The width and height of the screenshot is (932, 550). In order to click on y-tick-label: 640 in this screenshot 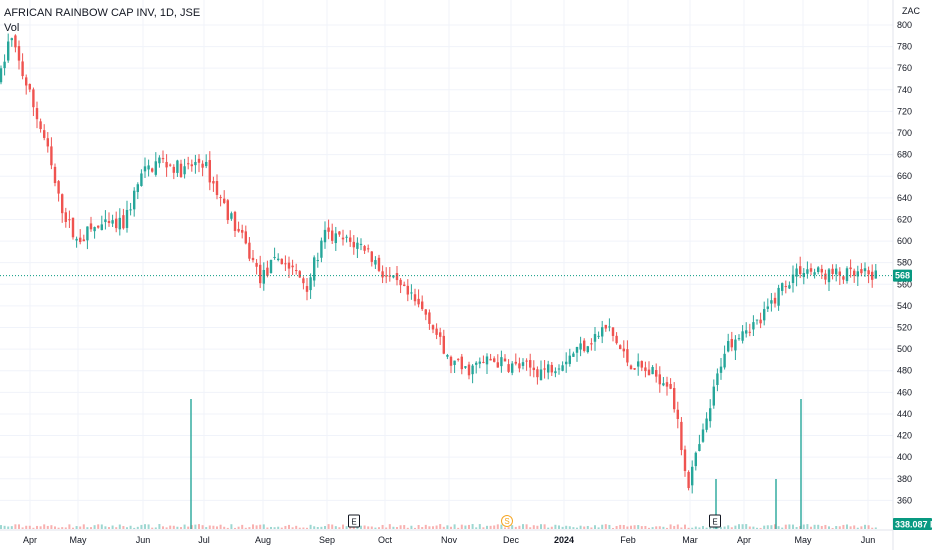, I will do `click(904, 198)`.